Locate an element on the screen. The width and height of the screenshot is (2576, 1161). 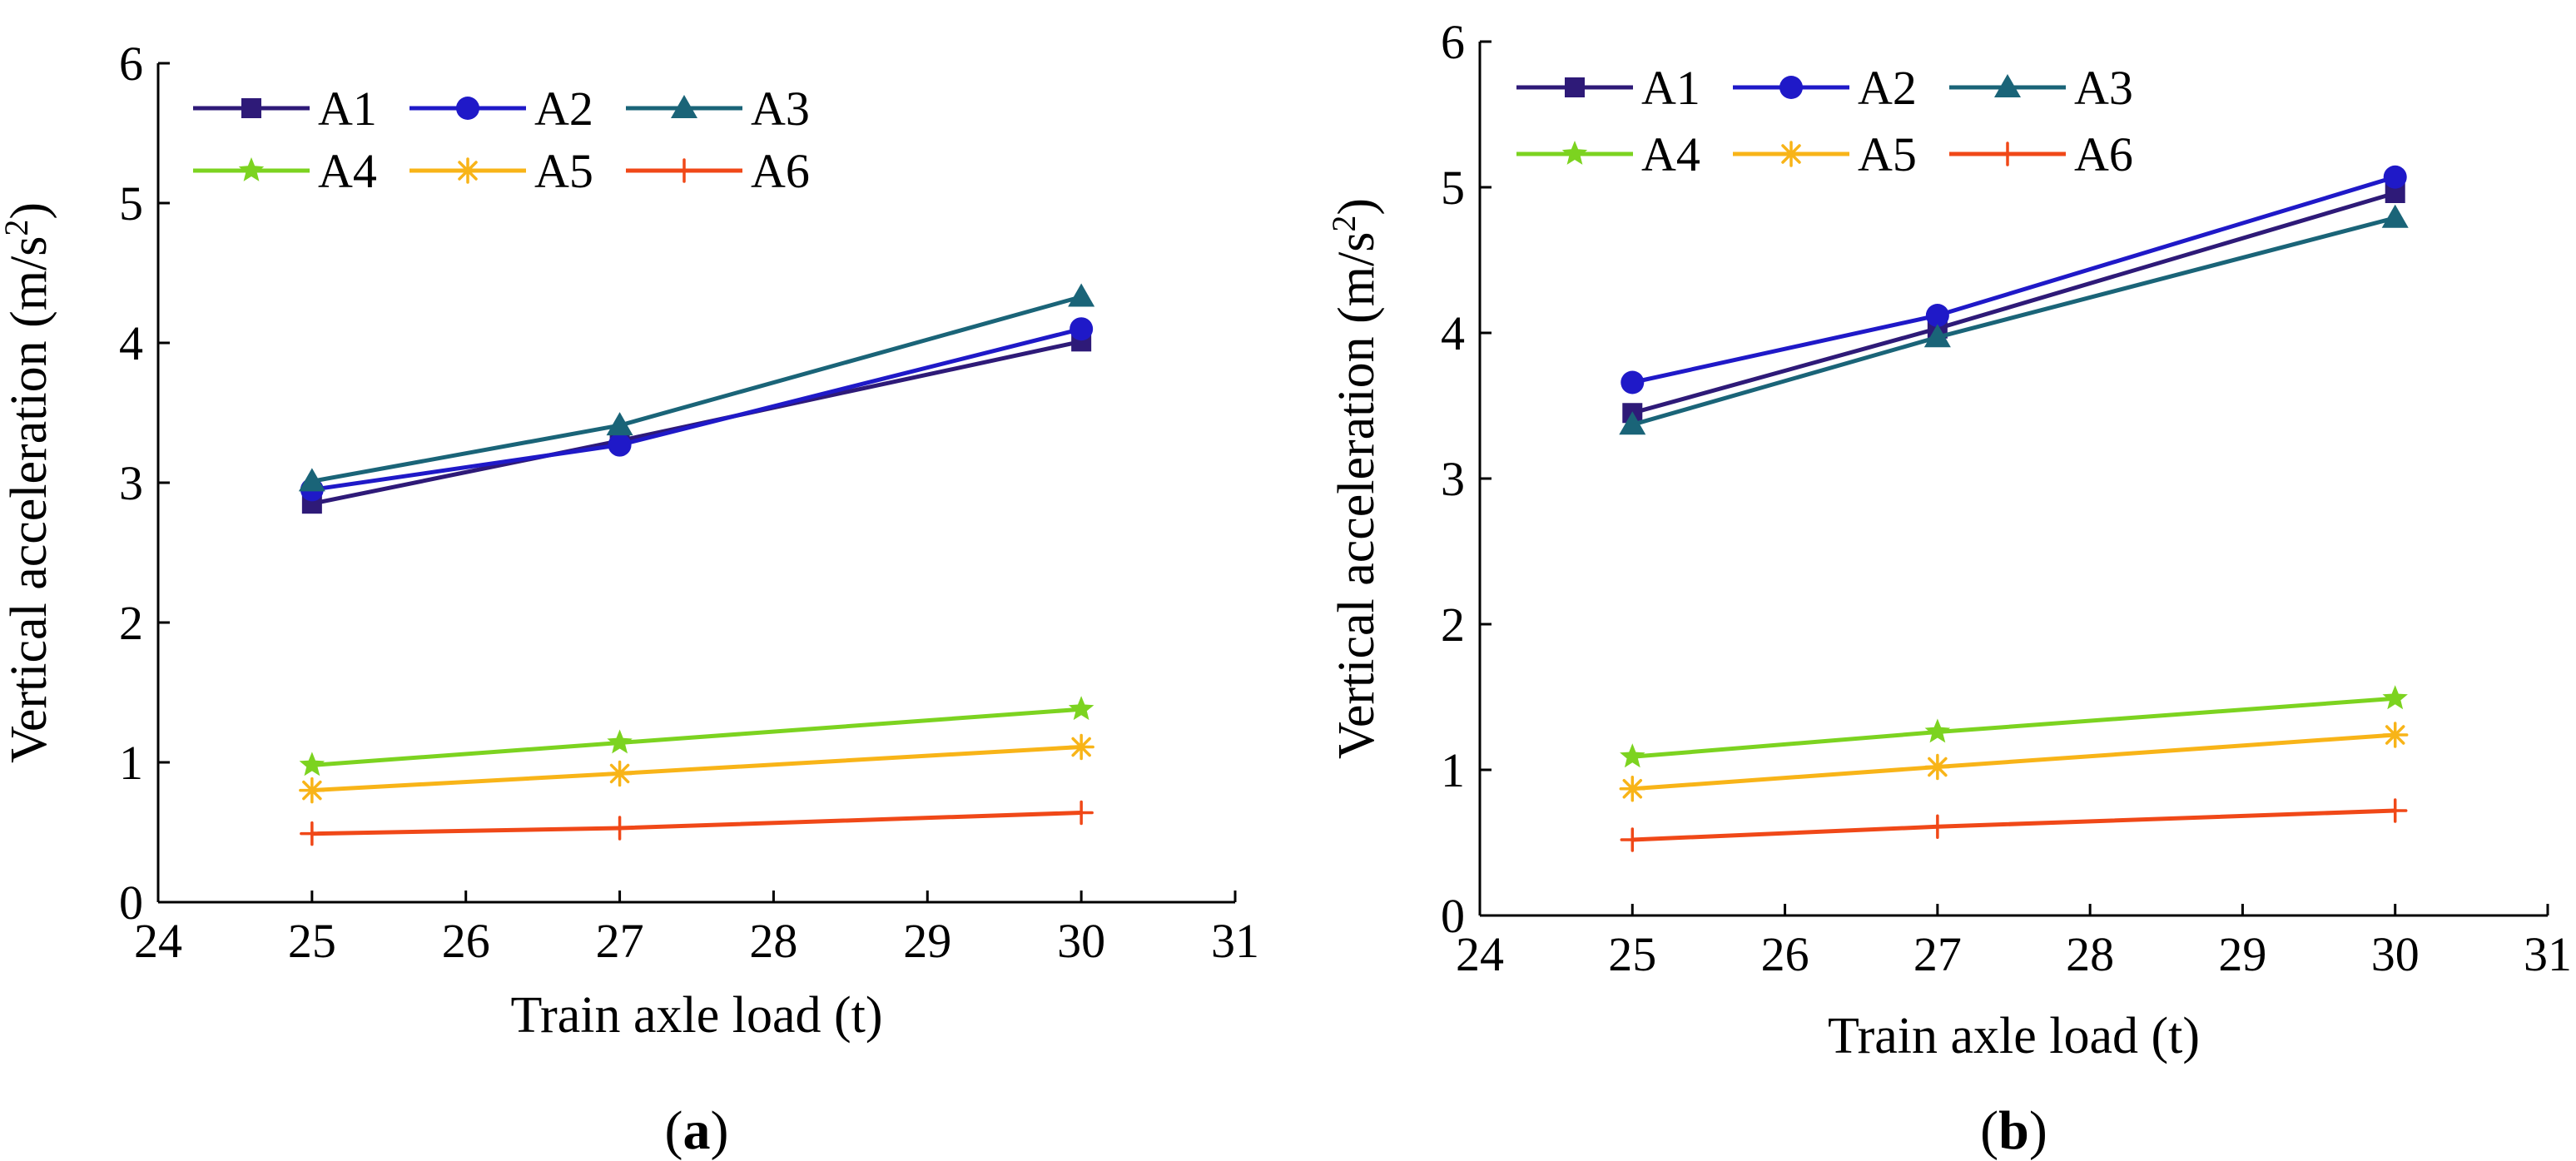
legend-marker-a6 is located at coordinates (684, 170).